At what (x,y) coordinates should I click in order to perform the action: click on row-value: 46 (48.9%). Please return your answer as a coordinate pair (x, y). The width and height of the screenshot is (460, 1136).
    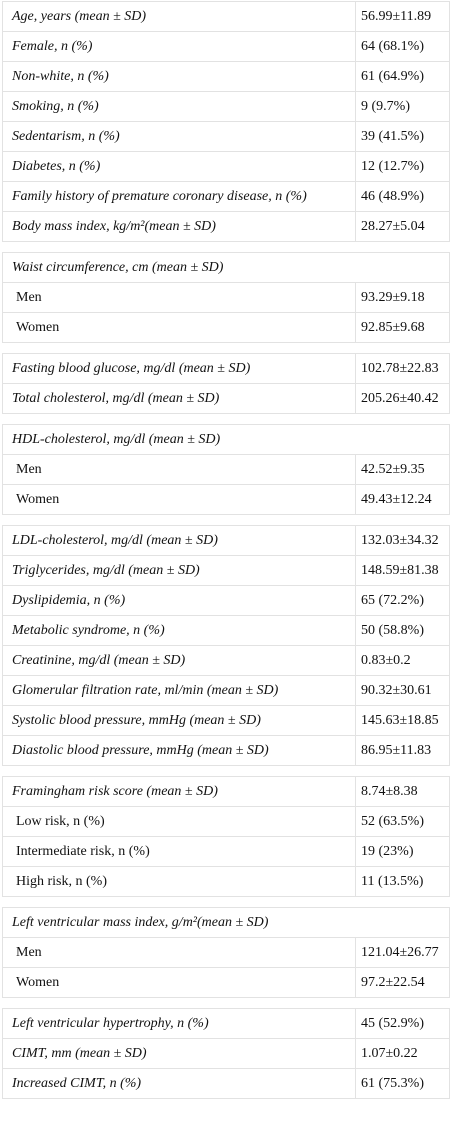
    Looking at the image, I should click on (402, 196).